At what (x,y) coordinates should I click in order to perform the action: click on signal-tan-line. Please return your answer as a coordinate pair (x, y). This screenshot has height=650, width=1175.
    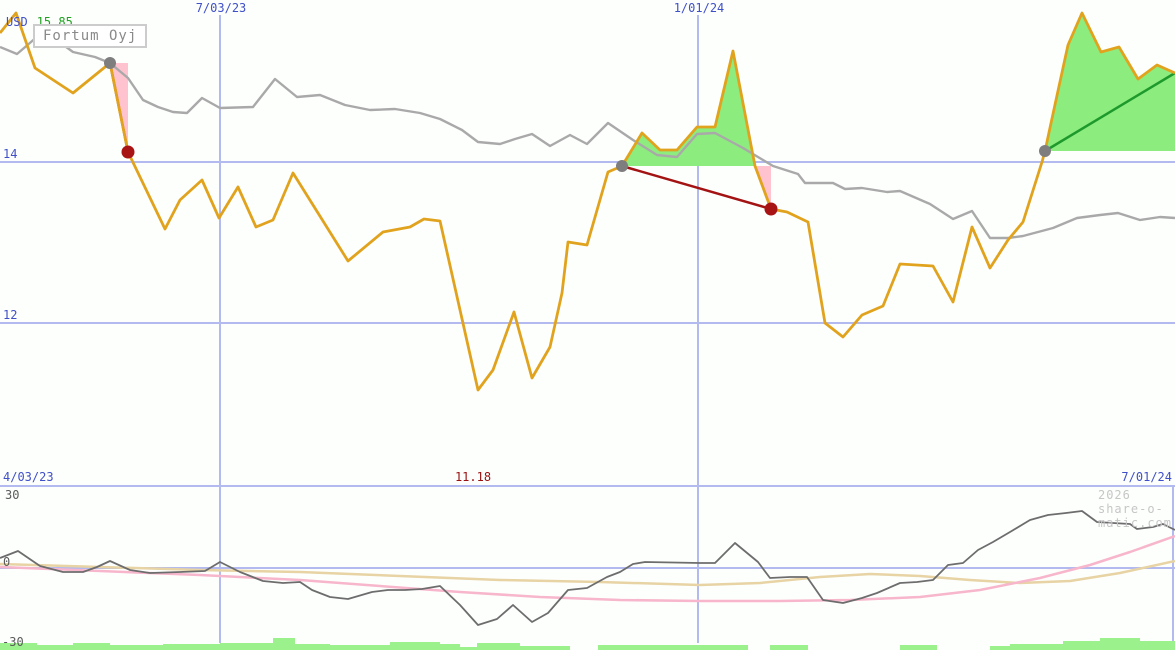
    Looking at the image, I should click on (587, 573).